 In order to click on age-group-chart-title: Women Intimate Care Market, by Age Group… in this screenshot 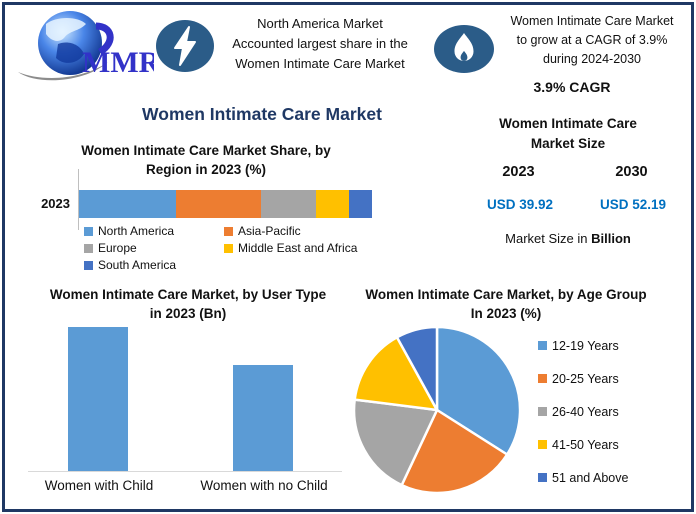, I will do `click(506, 304)`.